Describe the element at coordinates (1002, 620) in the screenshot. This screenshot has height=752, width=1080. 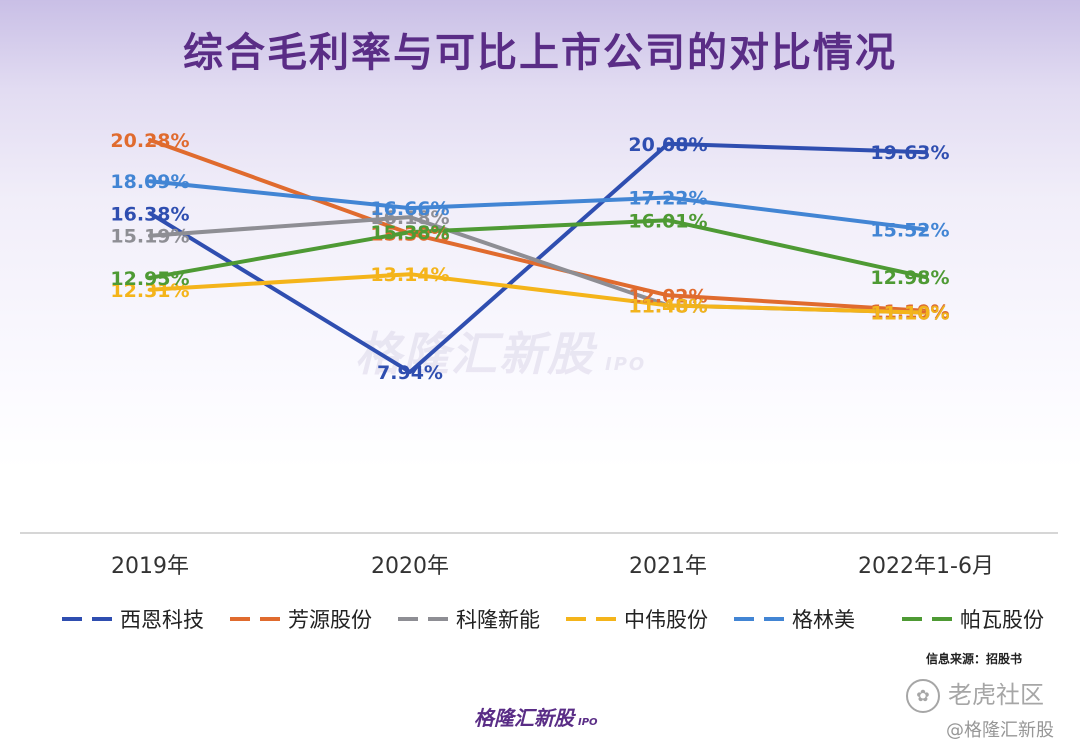
I see `legend-label: 帕瓦股份` at that location.